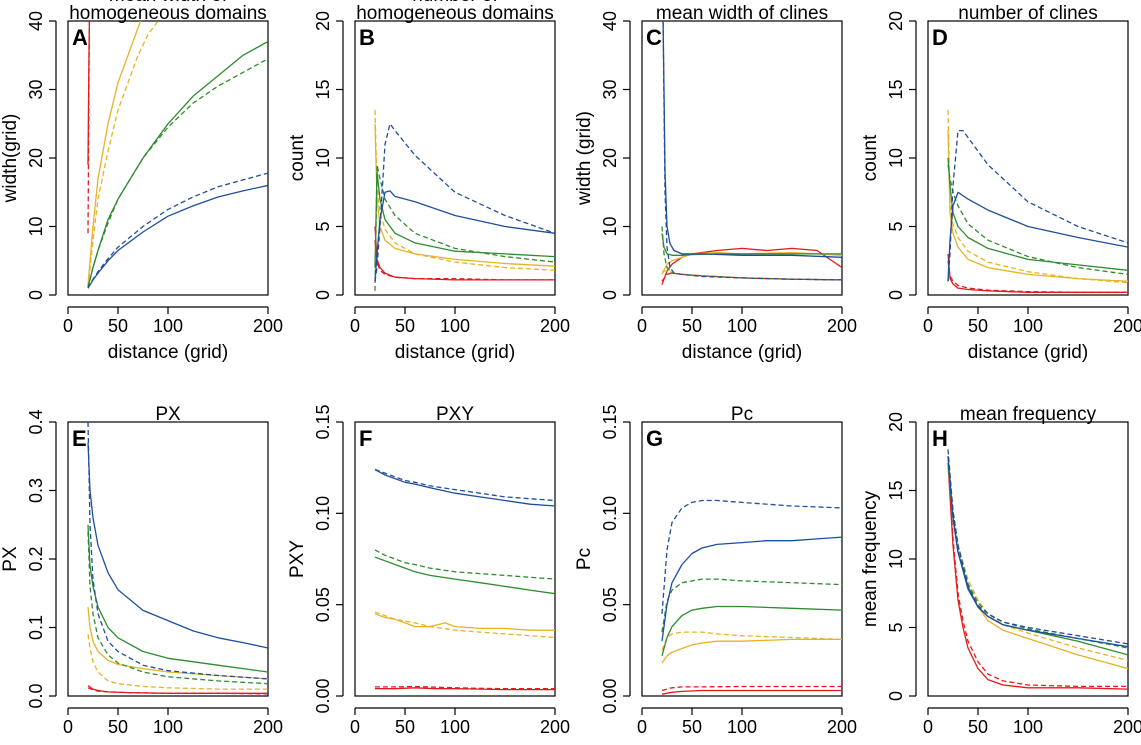  Describe the element at coordinates (297, 157) in the screenshot. I see `y-axis-label: count` at that location.